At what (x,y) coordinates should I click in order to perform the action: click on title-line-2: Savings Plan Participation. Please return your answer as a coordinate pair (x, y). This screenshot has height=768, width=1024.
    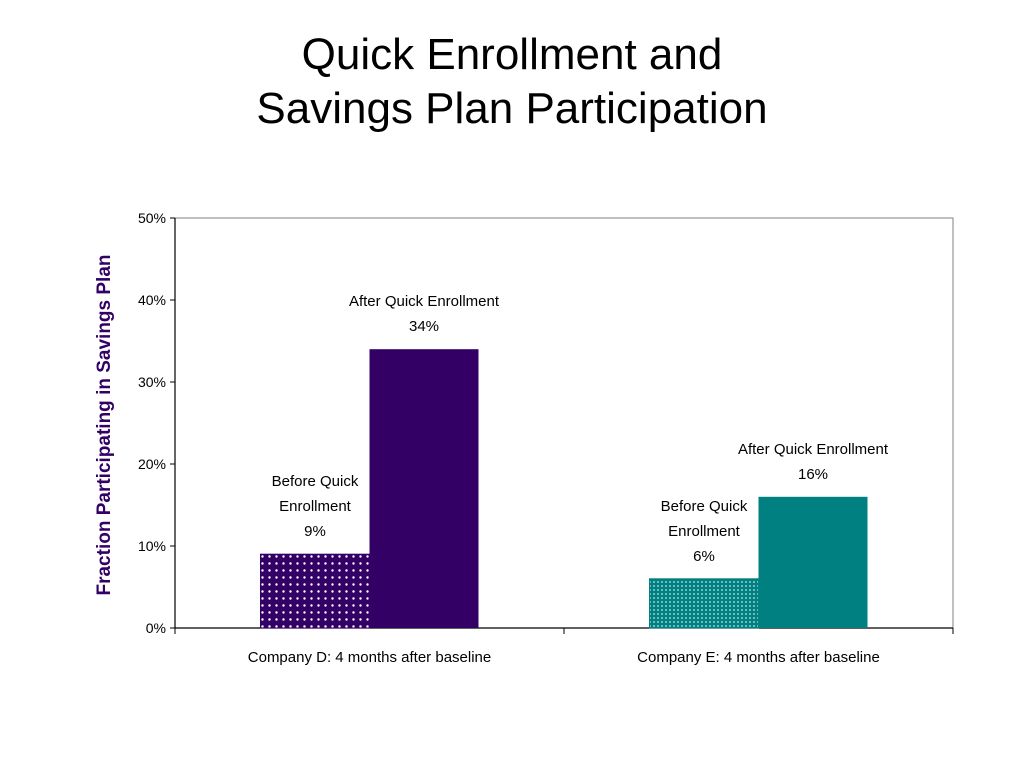
    Looking at the image, I should click on (512, 108).